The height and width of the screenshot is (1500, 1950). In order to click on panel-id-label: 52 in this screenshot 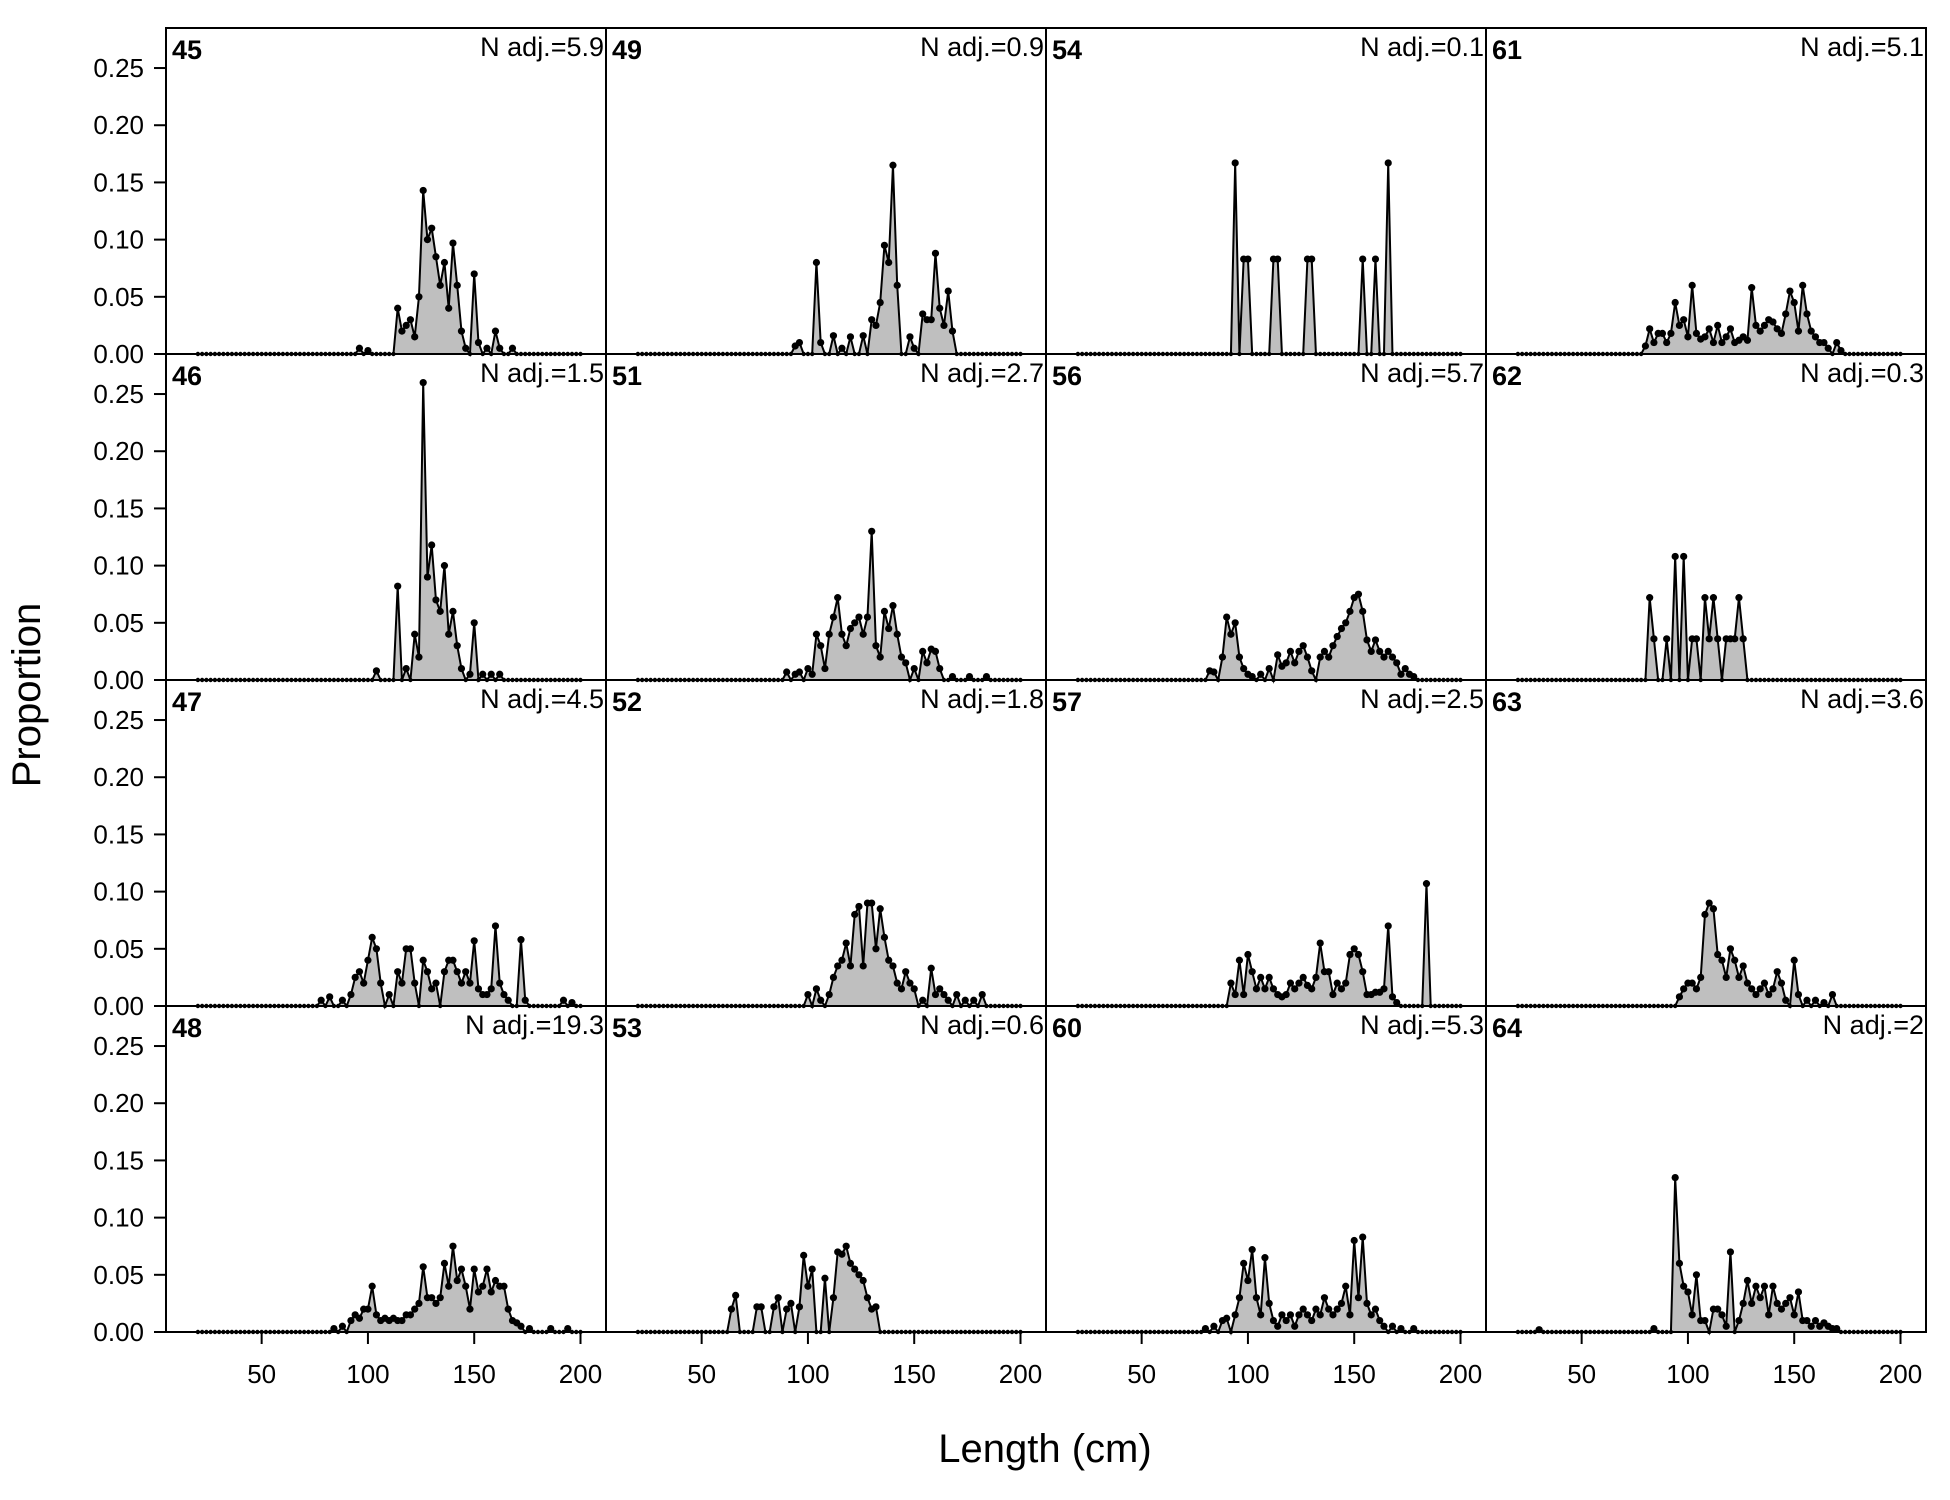, I will do `click(627, 702)`.